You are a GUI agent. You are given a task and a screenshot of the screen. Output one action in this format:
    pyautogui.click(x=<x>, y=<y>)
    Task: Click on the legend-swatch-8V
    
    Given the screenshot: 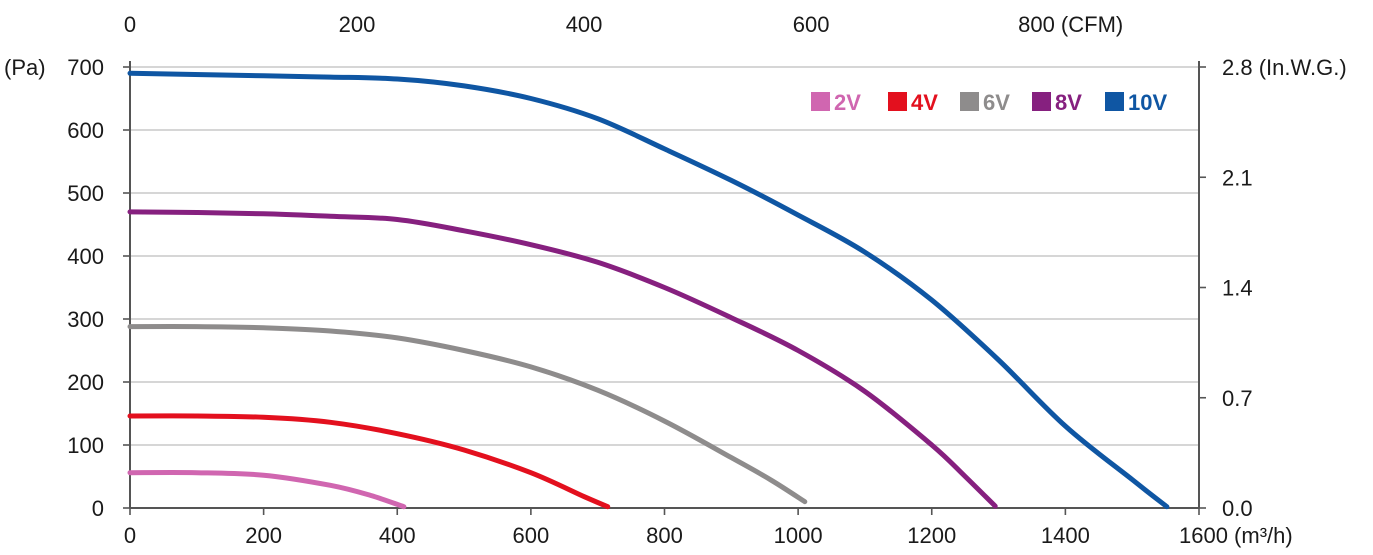 What is the action you would take?
    pyautogui.click(x=1041, y=101)
    